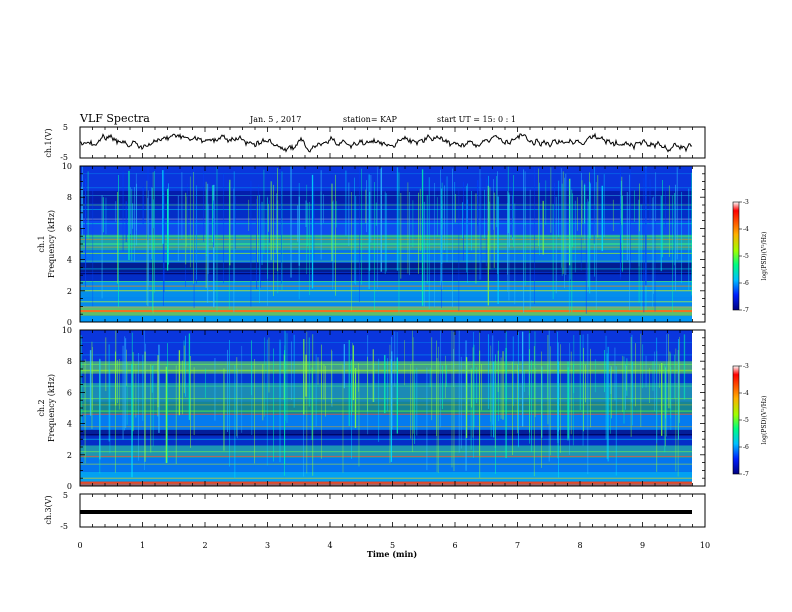 This screenshot has width=792, height=612. I want to click on x-tick-label: 0, so click(79, 545).